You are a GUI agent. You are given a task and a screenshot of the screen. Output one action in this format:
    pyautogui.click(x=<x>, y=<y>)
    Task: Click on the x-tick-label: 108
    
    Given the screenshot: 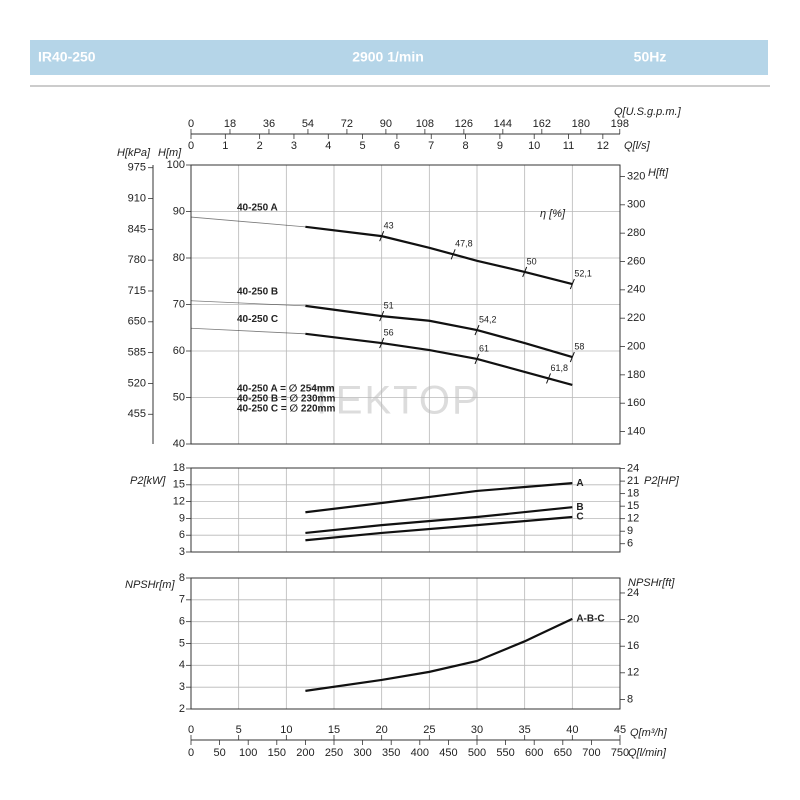 What is the action you would take?
    pyautogui.click(x=425, y=124)
    